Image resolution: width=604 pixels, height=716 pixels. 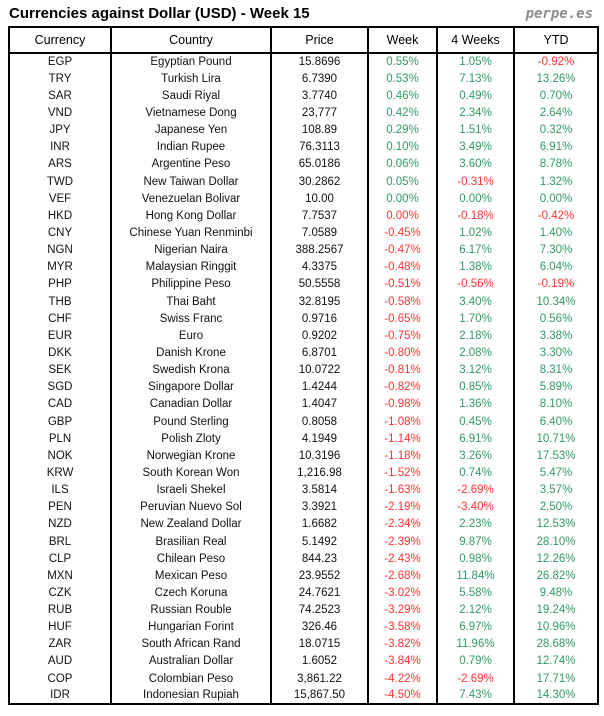 What do you see at coordinates (475, 593) in the screenshot?
I see `four-weeks-change-cell: 5.58%` at bounding box center [475, 593].